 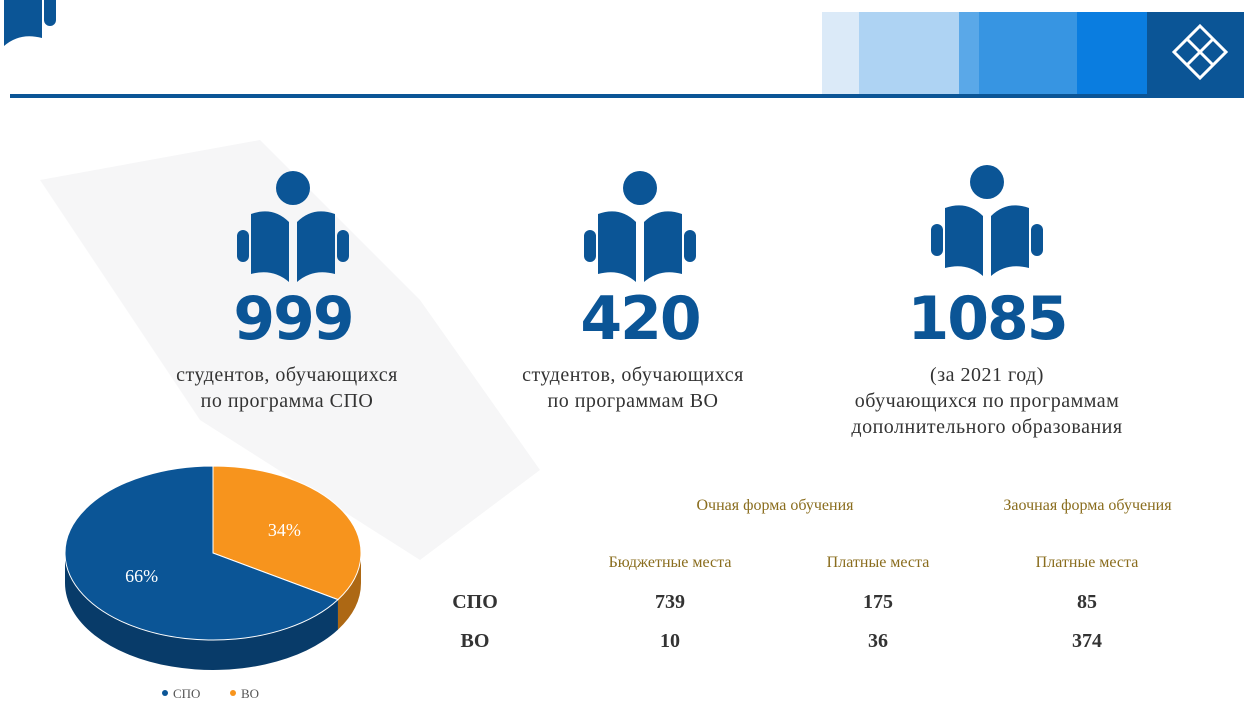 What do you see at coordinates (1087, 505) in the screenshot?
I see `group-header: Заочная форма обучения` at bounding box center [1087, 505].